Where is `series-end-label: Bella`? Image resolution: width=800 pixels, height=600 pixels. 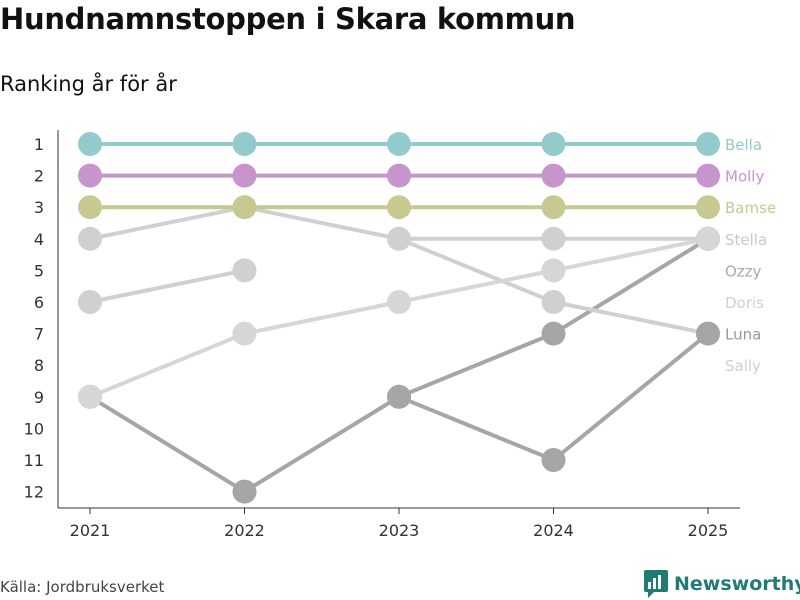
series-end-label: Bella is located at coordinates (743, 145).